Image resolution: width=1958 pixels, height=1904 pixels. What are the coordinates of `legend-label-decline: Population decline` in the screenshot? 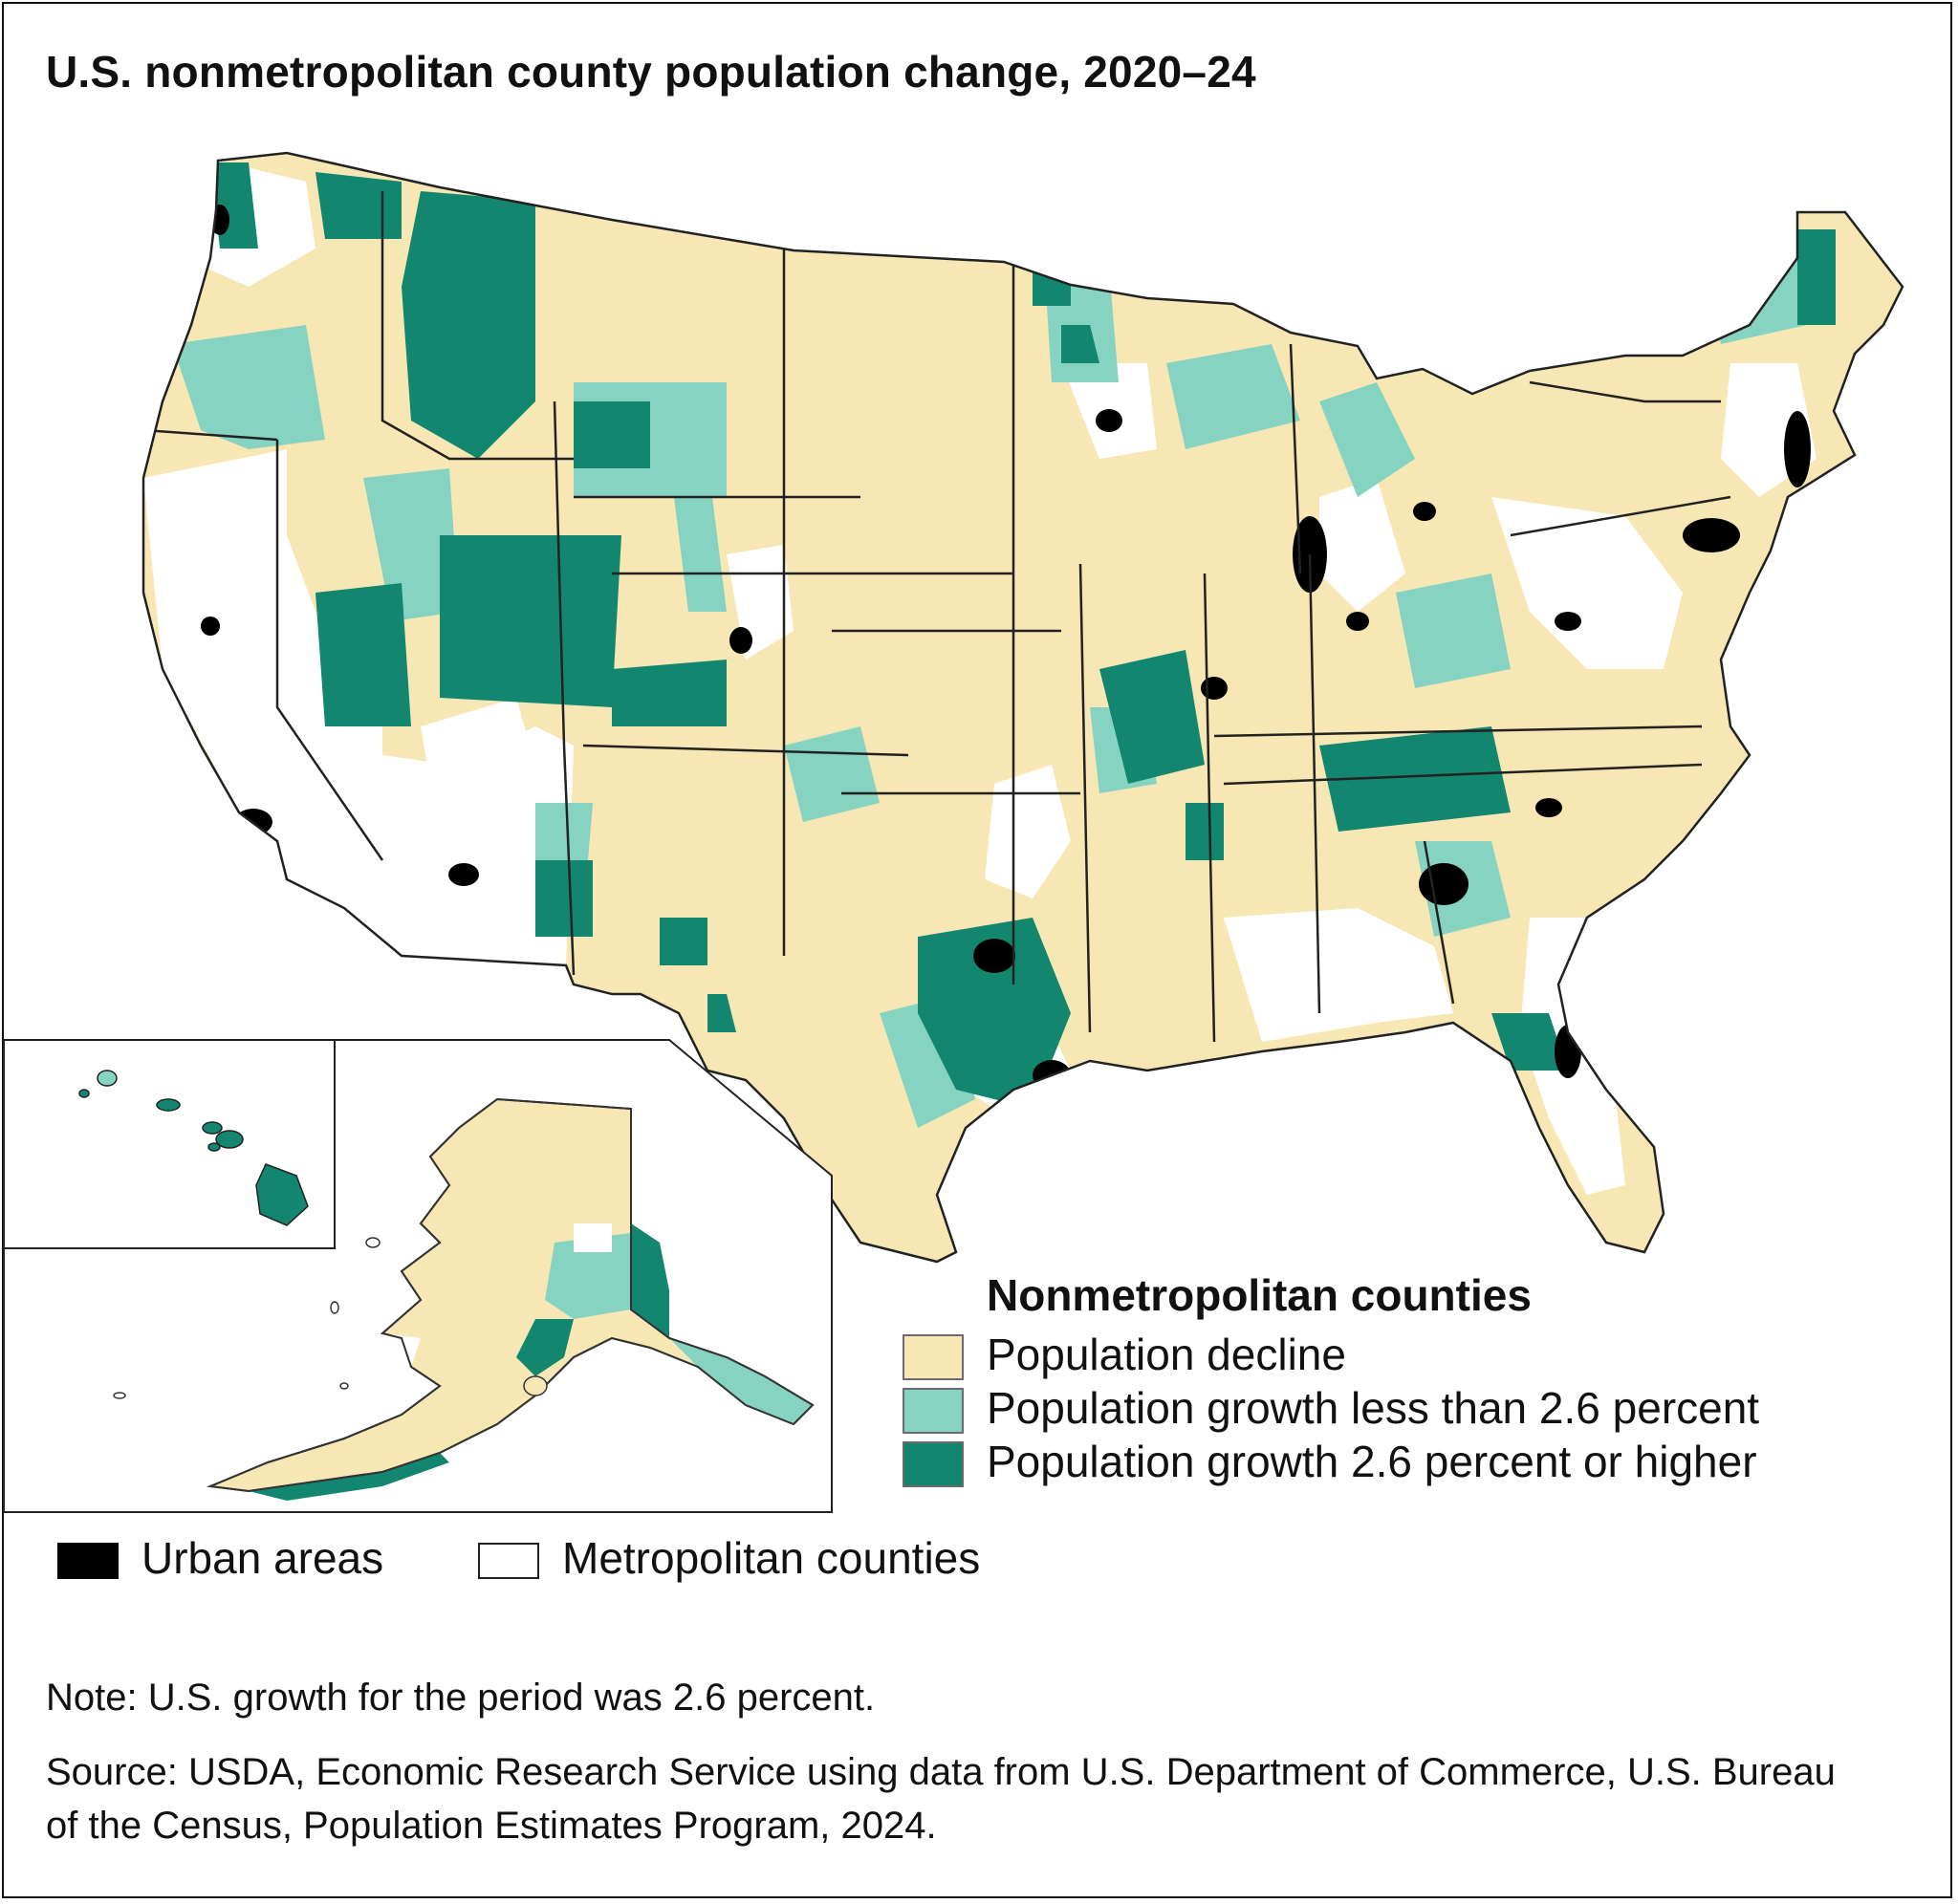 It's located at (1166, 1355).